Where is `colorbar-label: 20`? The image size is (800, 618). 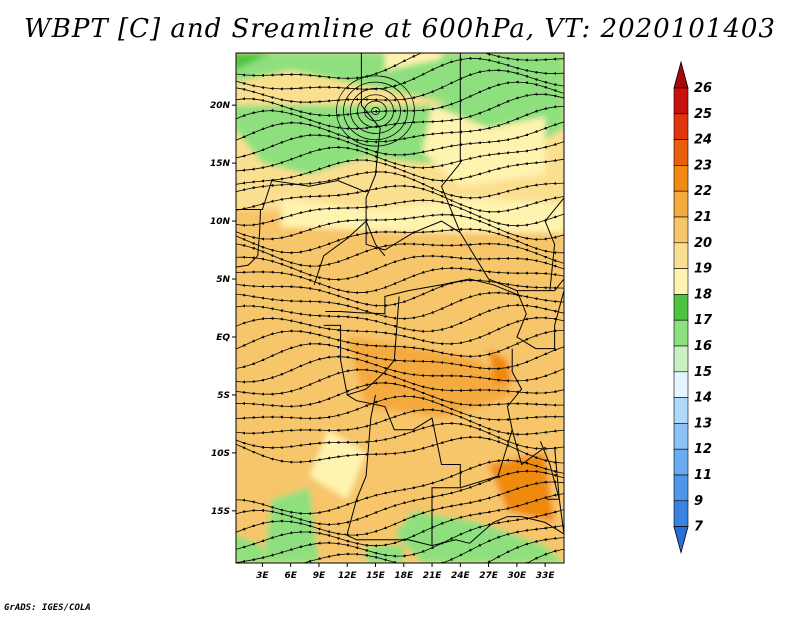
colorbar-label: 20 is located at coordinates (703, 243).